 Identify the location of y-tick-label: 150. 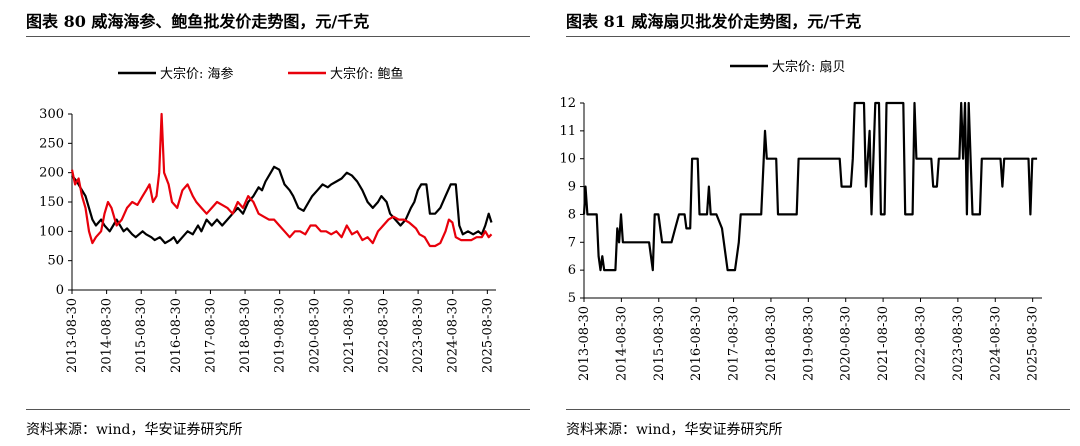
(51, 202).